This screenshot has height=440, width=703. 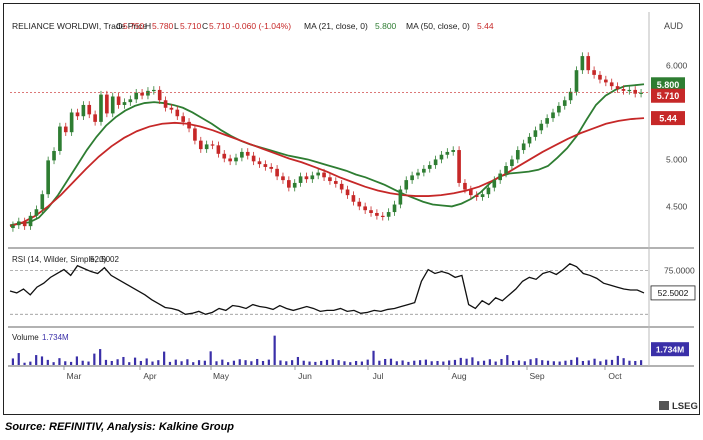 What do you see at coordinates (485, 26) in the screenshot?
I see `ma50-legend-value: 5.44` at bounding box center [485, 26].